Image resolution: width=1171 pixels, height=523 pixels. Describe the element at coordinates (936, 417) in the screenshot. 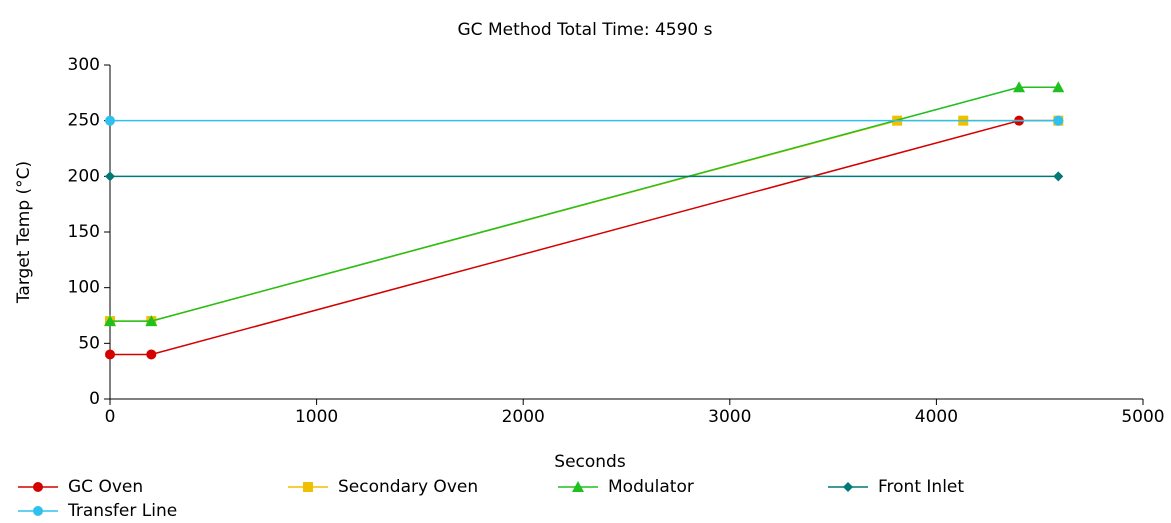

I see `x-tick-label: 4000` at that location.